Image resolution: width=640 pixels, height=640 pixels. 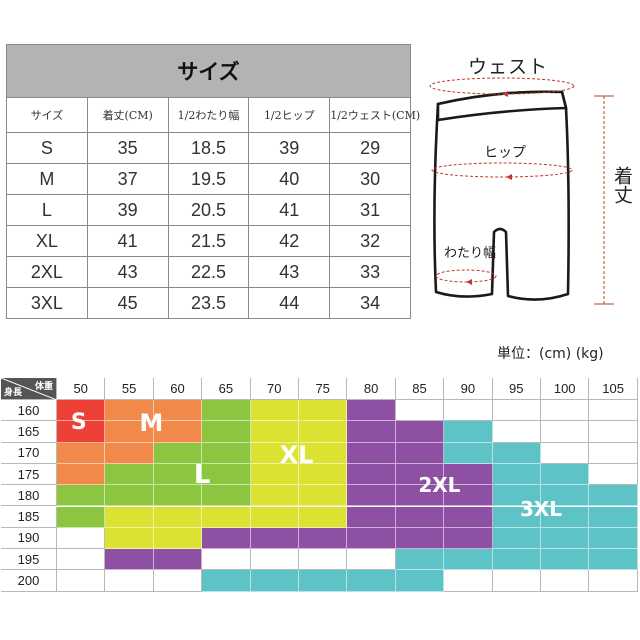 What do you see at coordinates (516, 389) in the screenshot?
I see `weight-header: 95` at bounding box center [516, 389].